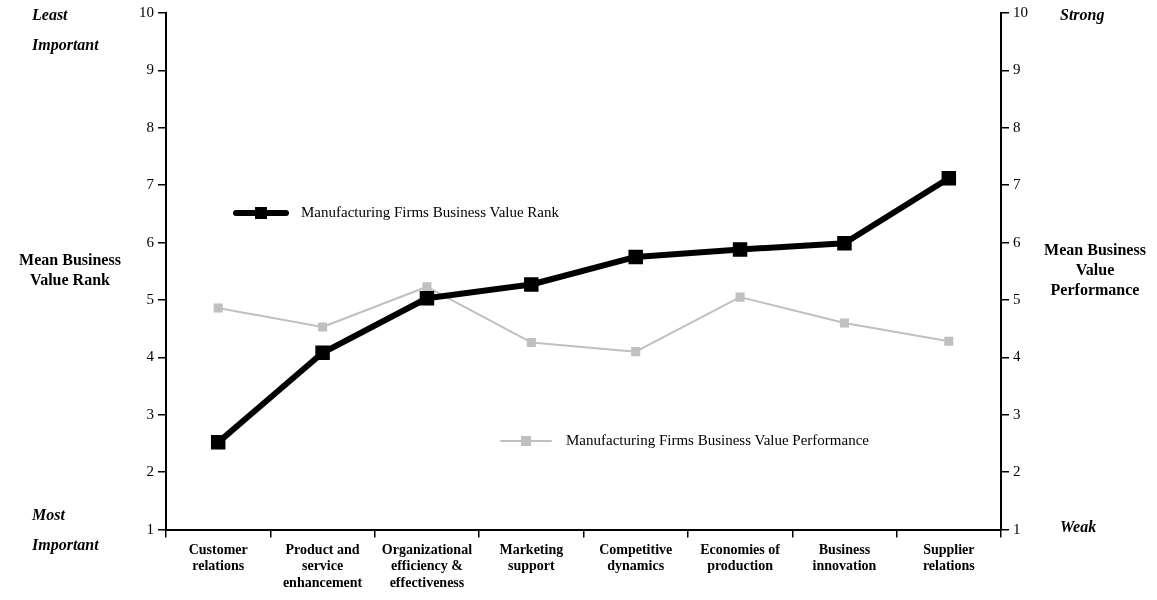 This screenshot has height=600, width=1157. I want to click on x-tick-label: Business innovation, so click(844, 557).